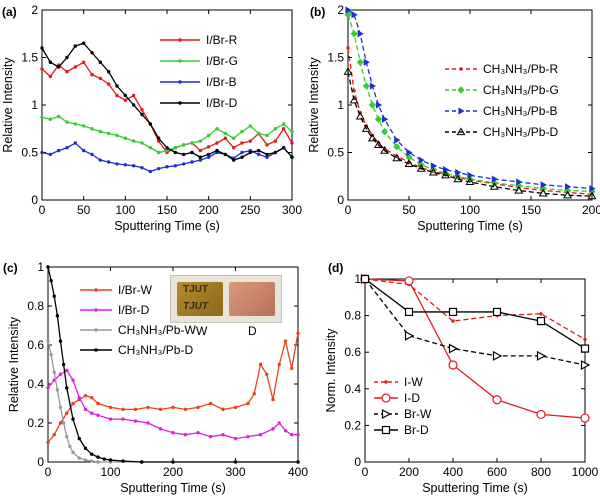 Image resolution: width=600 pixels, height=499 pixels. Describe the element at coordinates (585, 472) in the screenshot. I see `x-tick-label: 1000` at that location.